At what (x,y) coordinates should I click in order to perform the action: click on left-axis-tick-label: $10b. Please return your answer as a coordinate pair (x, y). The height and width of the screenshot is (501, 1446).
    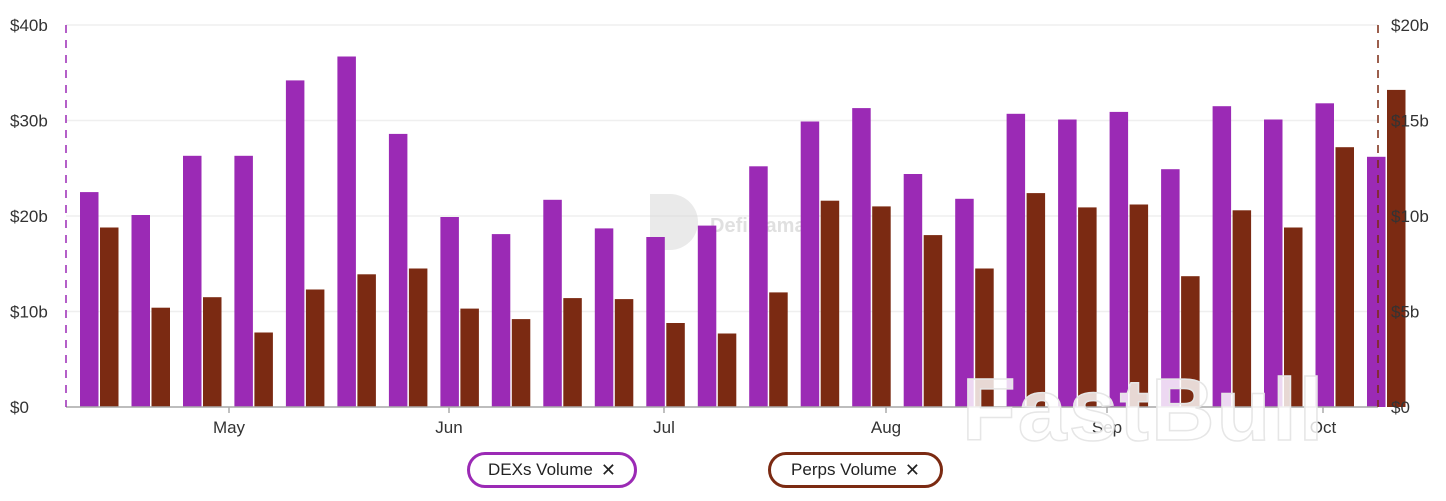
    Looking at the image, I should click on (29, 312).